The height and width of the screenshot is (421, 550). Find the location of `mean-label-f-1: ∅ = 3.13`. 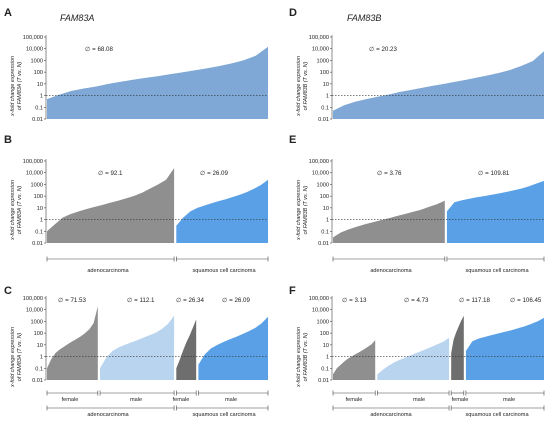

mean-label-f-1: ∅ = 3.13 is located at coordinates (354, 300).